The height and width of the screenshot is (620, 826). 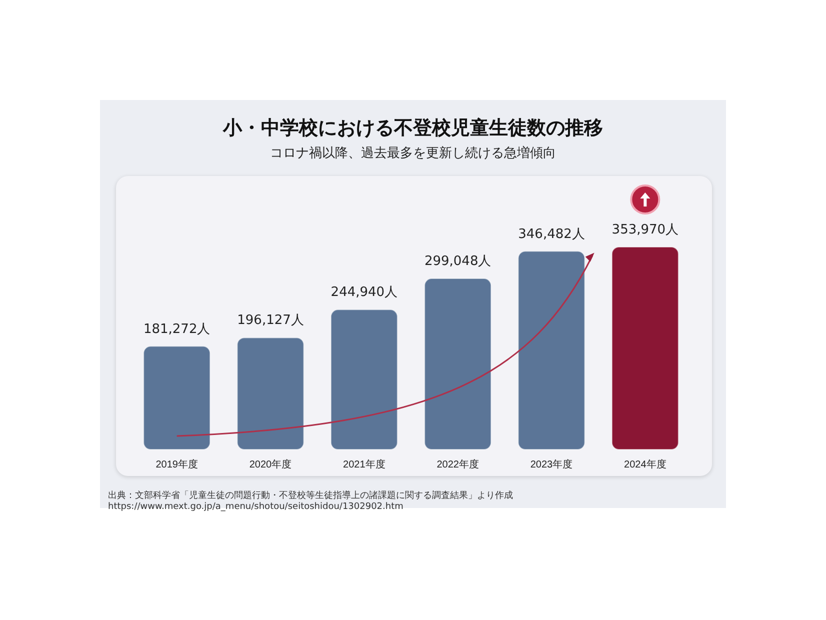 I want to click on chart-subtitle: コロナ禍以降、過去最多を更新し続ける急増傾向, so click(x=413, y=152).